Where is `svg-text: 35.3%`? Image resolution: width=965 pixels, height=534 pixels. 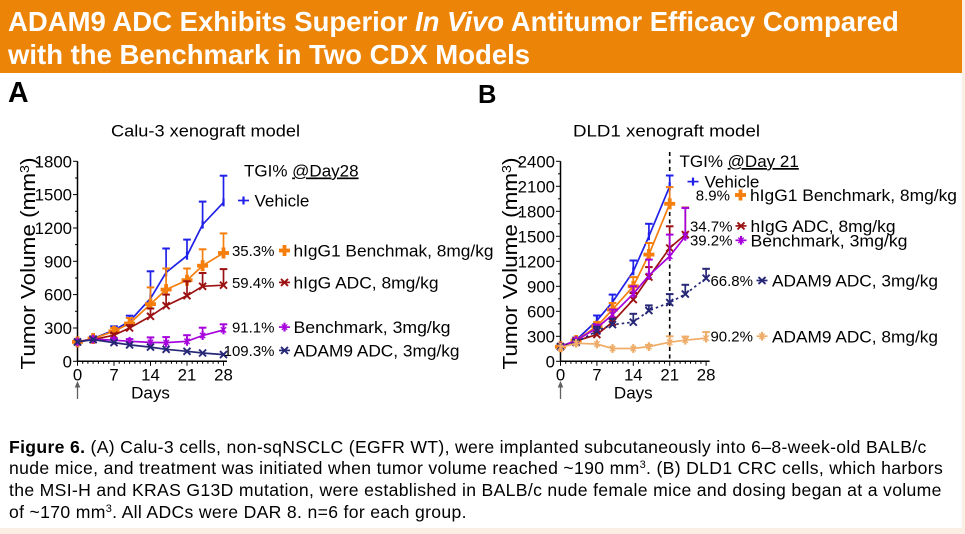 svg-text: 35.3% is located at coordinates (253, 251).